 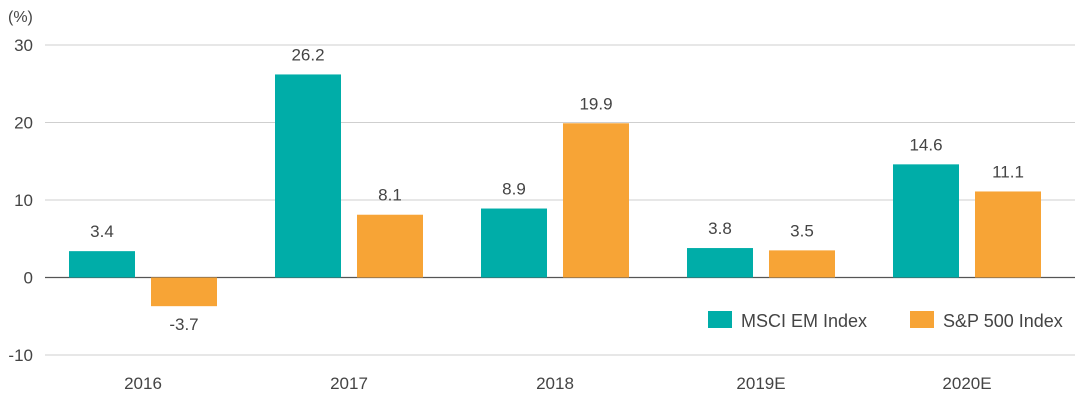 I want to click on y-tick-label: 0, so click(x=28, y=278).